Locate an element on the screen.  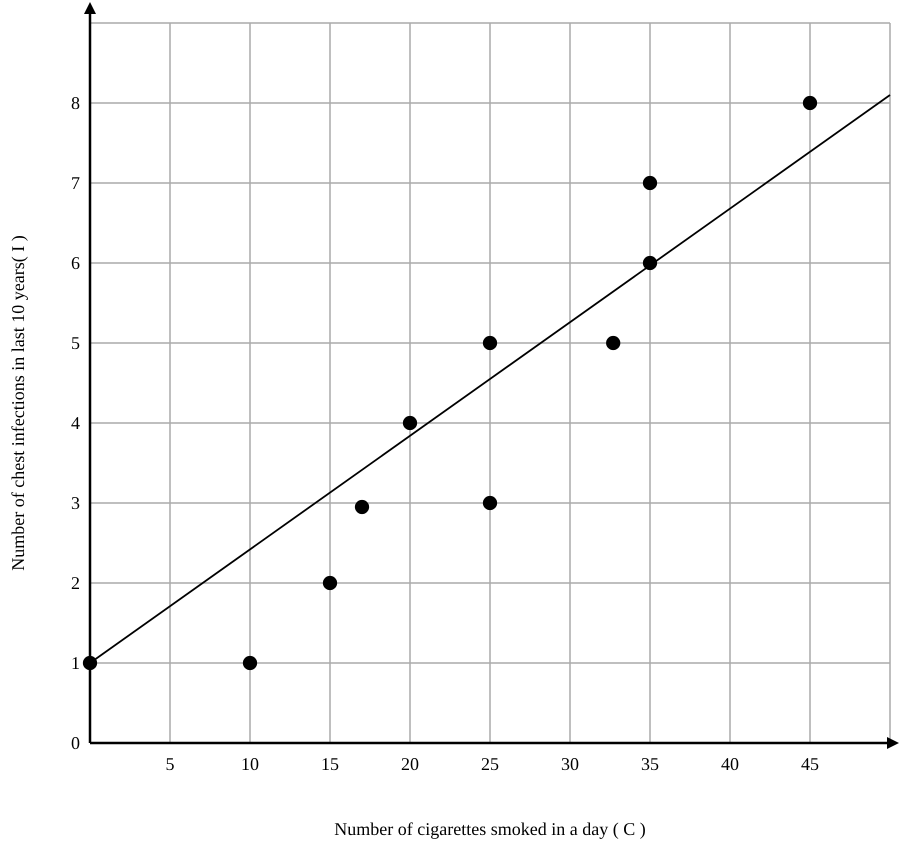
y-tick-label: 6 is located at coordinates (75, 262).